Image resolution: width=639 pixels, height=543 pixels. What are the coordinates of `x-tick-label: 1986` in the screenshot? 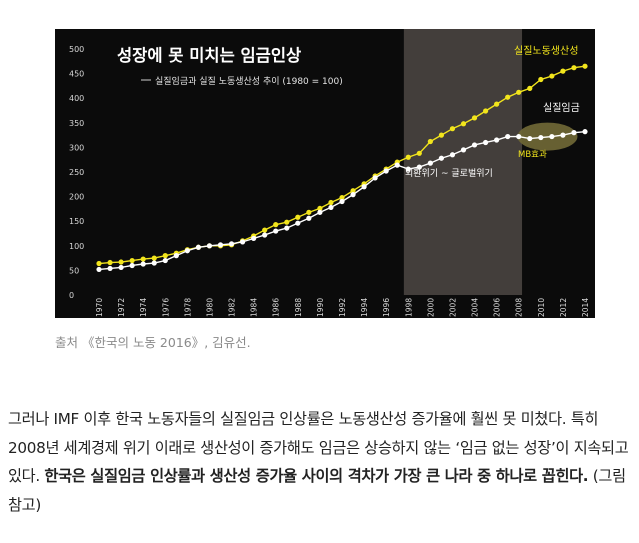 It's located at (276, 307).